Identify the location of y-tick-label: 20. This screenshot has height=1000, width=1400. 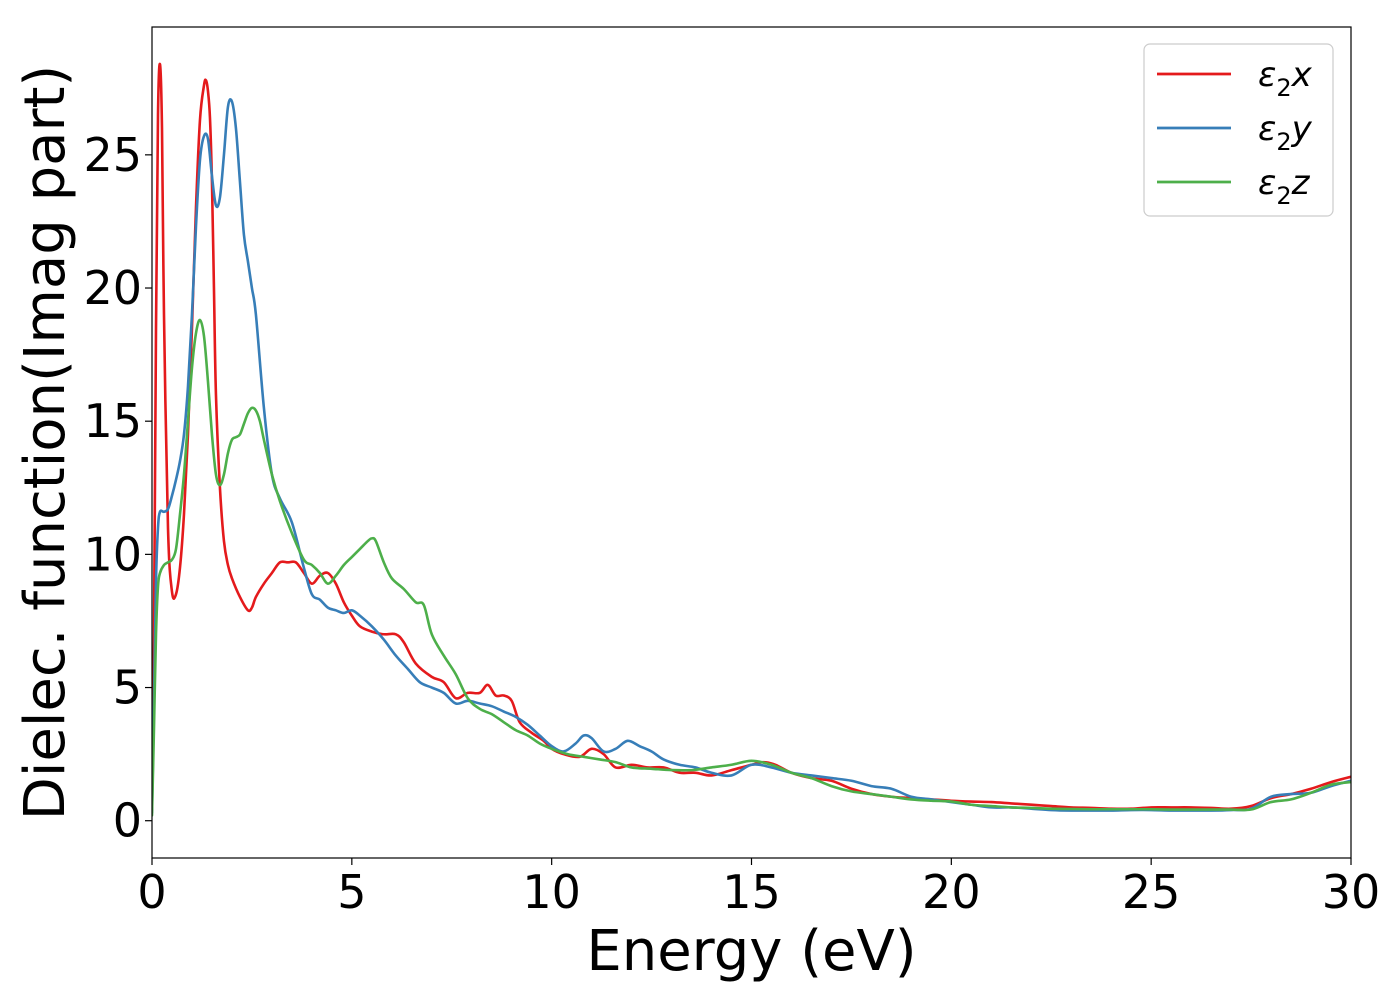
(112, 288).